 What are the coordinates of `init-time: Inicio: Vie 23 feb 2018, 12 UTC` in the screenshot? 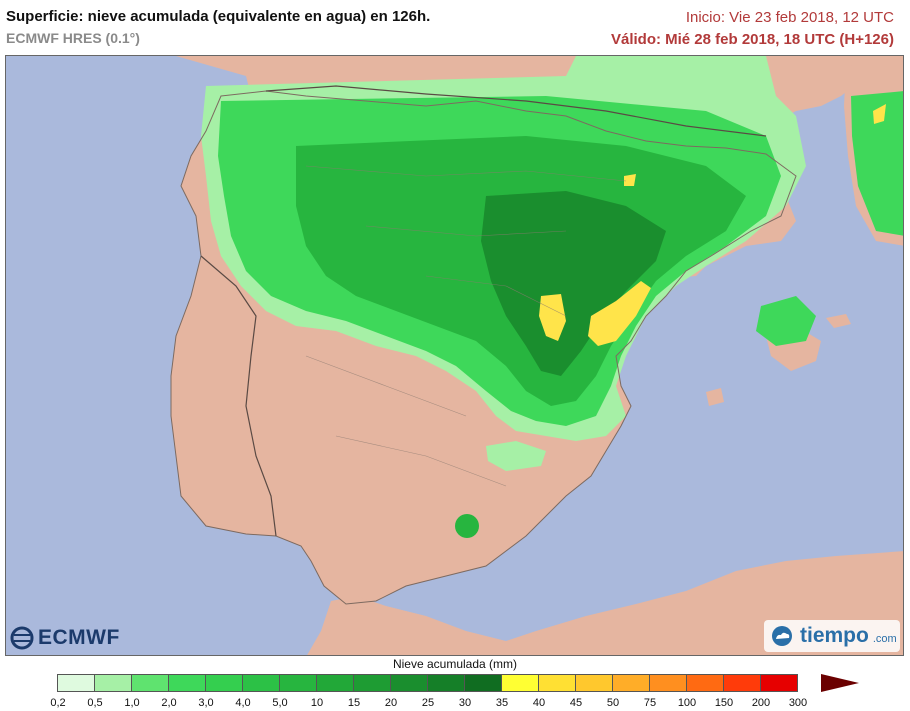 It's located at (789, 17).